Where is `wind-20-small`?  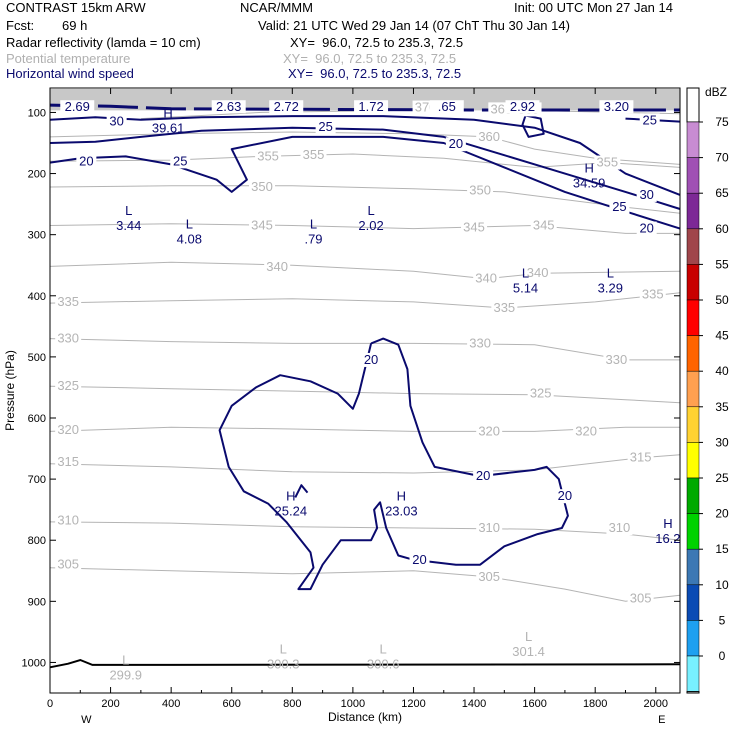
wind-20-small is located at coordinates (301, 491).